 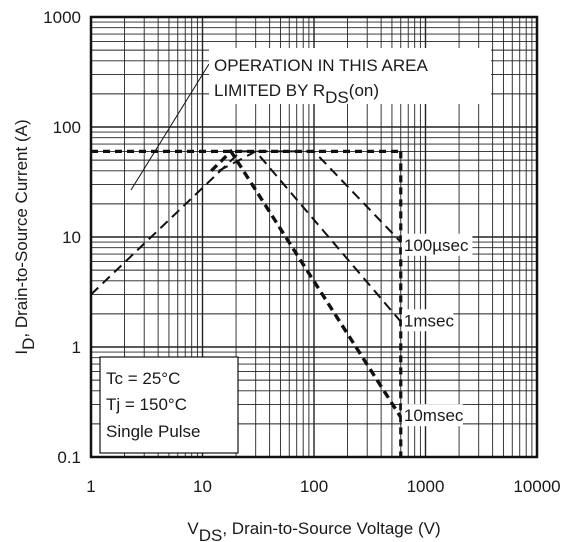 What do you see at coordinates (314, 486) in the screenshot?
I see `x-tick-label: 100` at bounding box center [314, 486].